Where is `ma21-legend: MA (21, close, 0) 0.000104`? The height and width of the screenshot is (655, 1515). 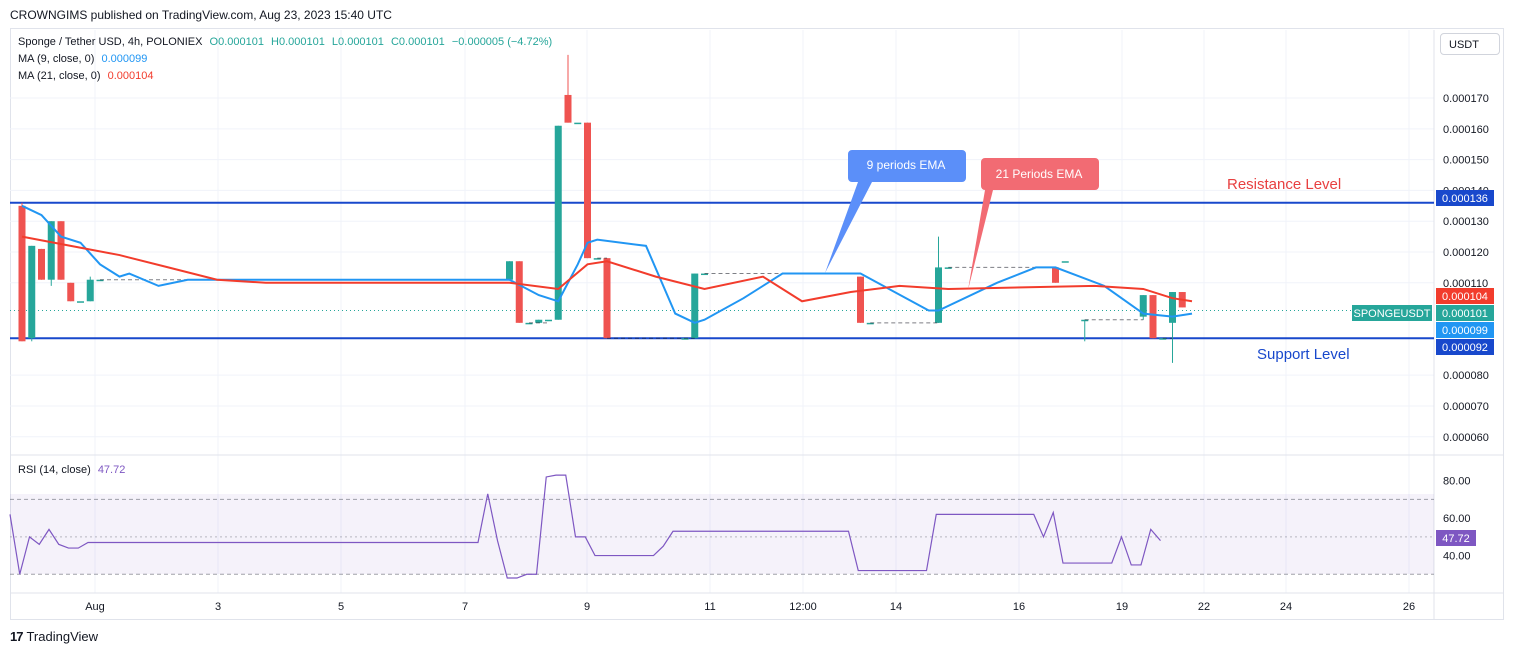
ma21-legend: MA (21, close, 0) 0.000104 is located at coordinates (86, 76).